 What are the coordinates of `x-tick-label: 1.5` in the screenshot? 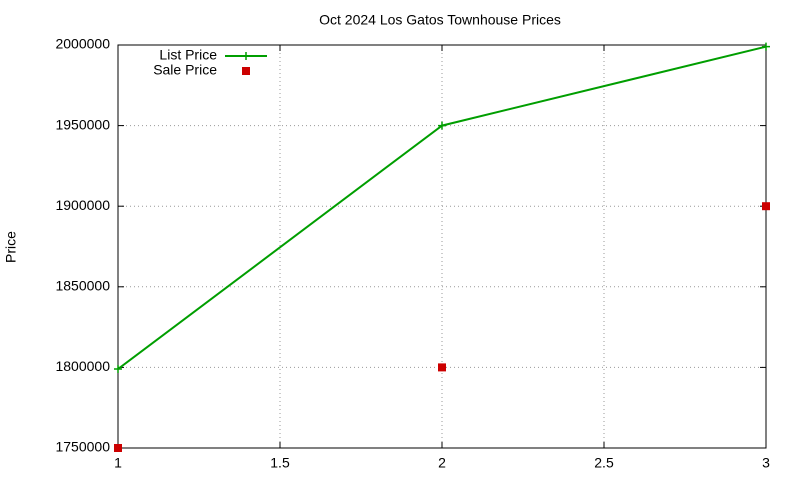 It's located at (280, 463).